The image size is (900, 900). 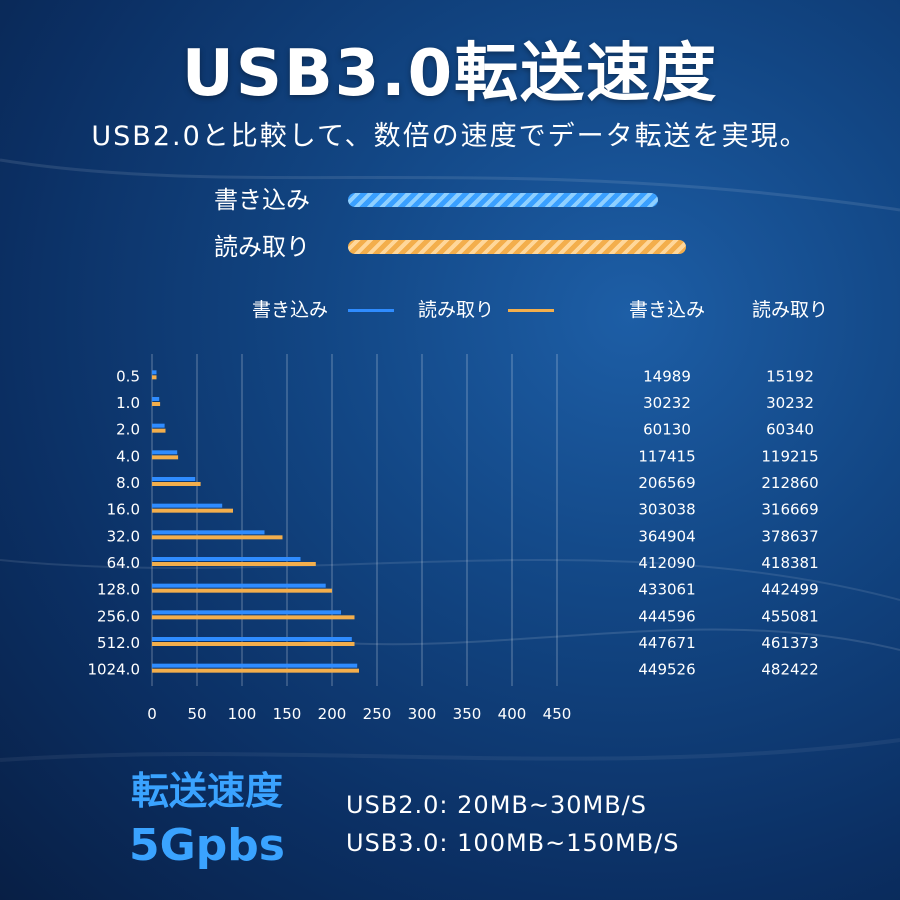 I want to click on table-read-value-3: 119215, so click(x=789, y=456).